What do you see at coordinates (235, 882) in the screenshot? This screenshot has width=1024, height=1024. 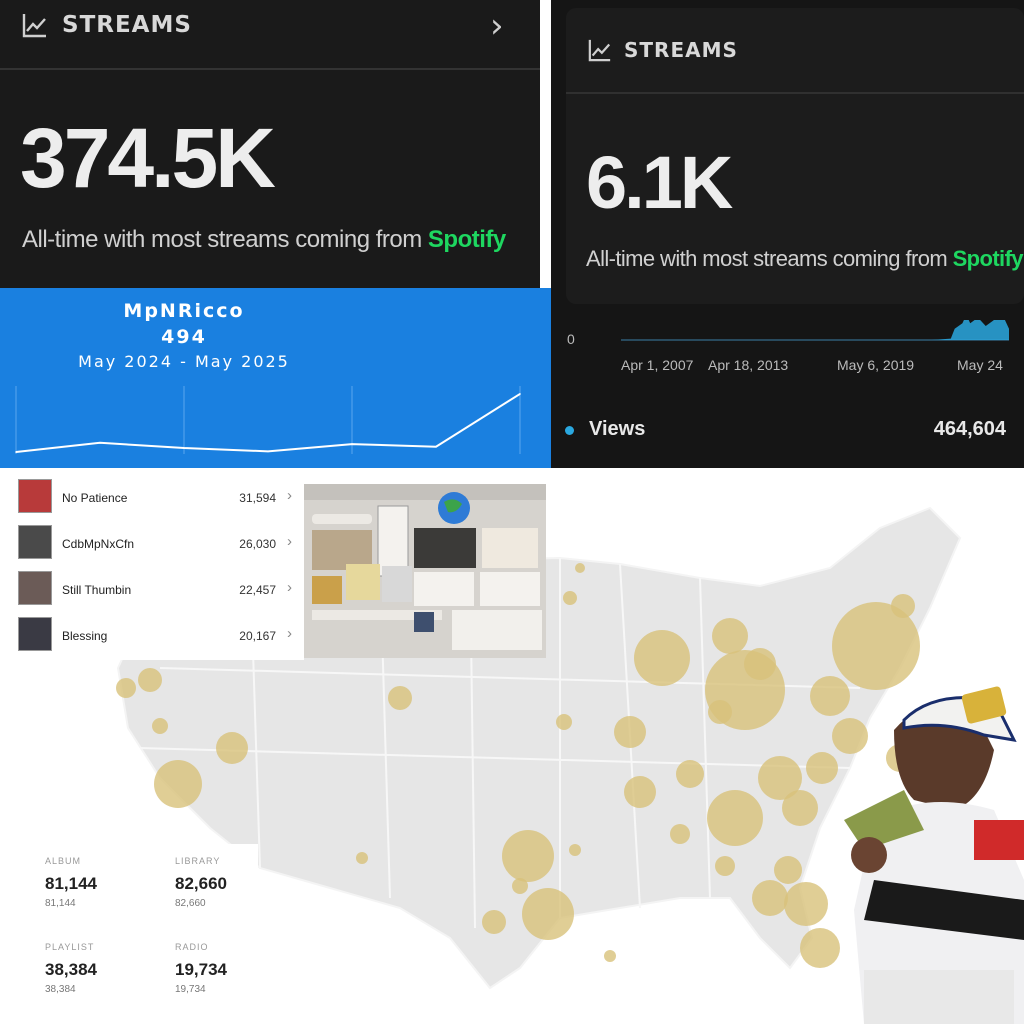 I see `stat-library: LIBRARY 82,660 82,660` at bounding box center [235, 882].